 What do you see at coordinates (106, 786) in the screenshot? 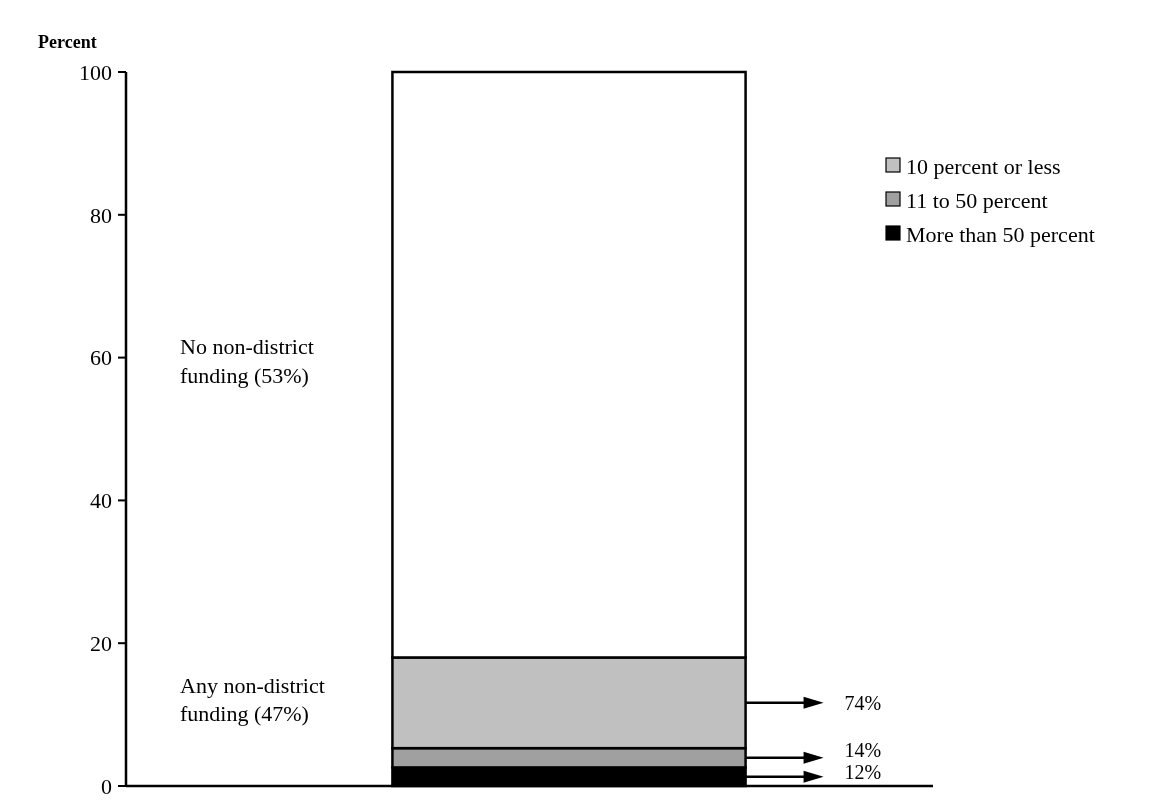
I see `y-tick-label: 0` at bounding box center [106, 786].